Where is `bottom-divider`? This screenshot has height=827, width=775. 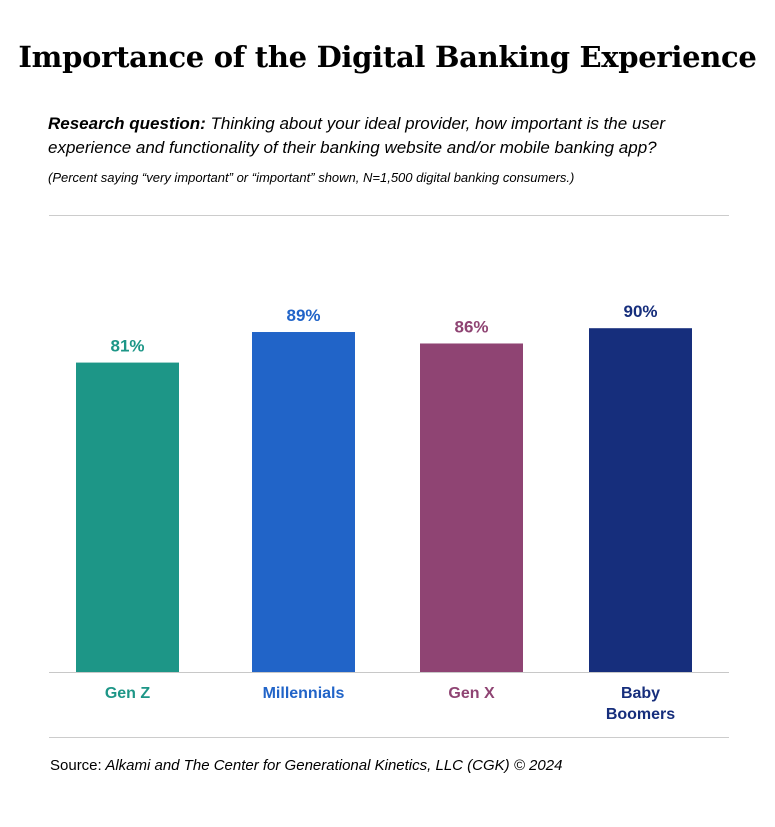
bottom-divider is located at coordinates (389, 737).